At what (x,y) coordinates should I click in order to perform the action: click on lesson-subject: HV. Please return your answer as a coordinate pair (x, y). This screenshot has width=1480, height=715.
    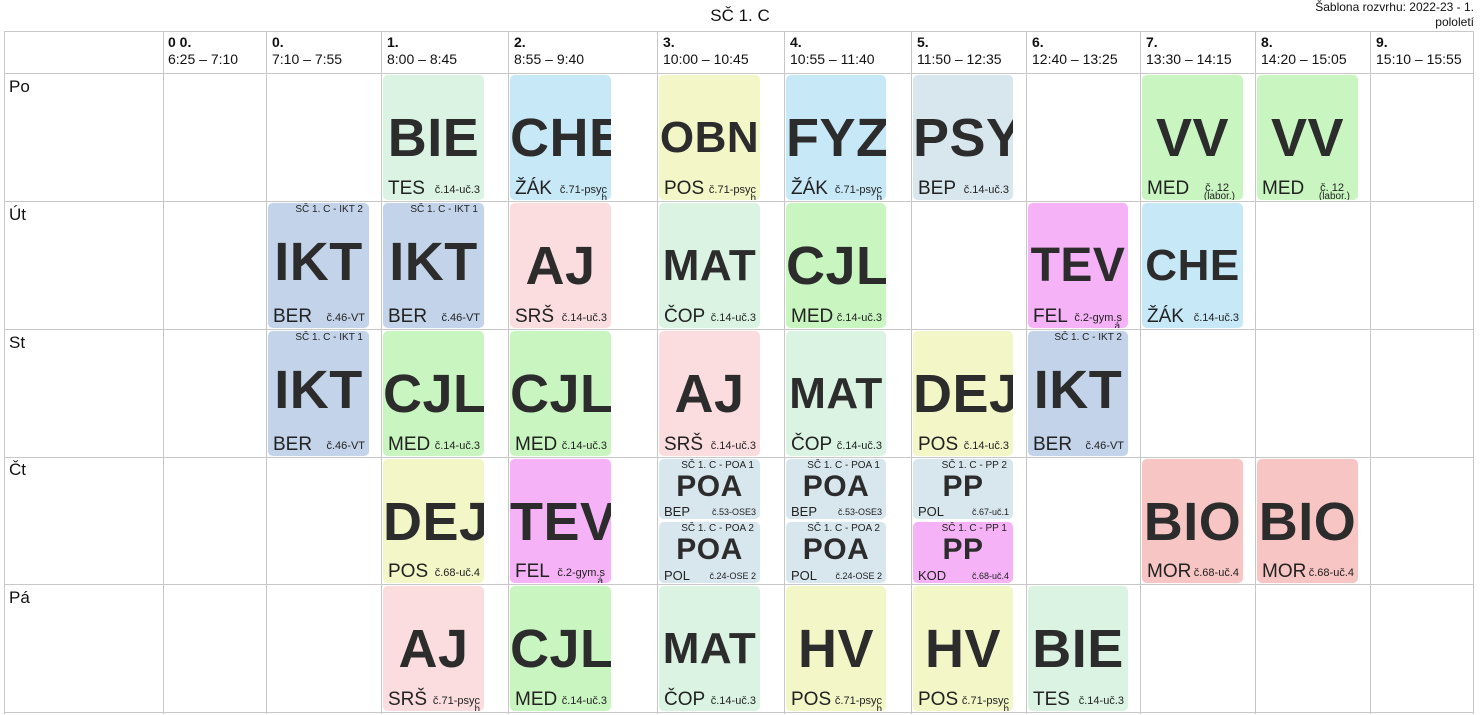
    Looking at the image, I should click on (962, 649).